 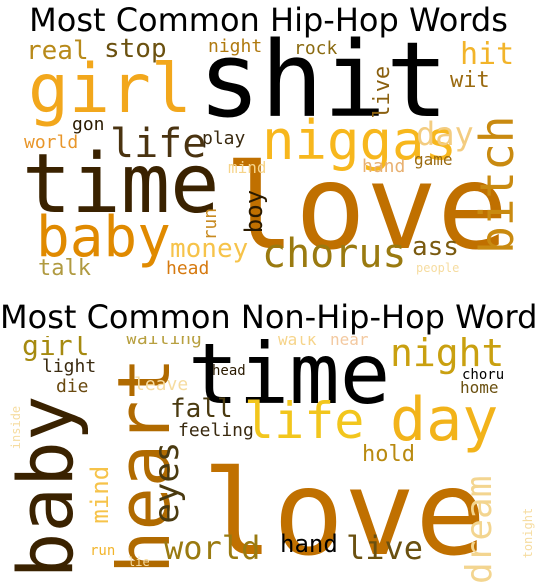 I want to click on word-real: real, so click(x=57, y=51).